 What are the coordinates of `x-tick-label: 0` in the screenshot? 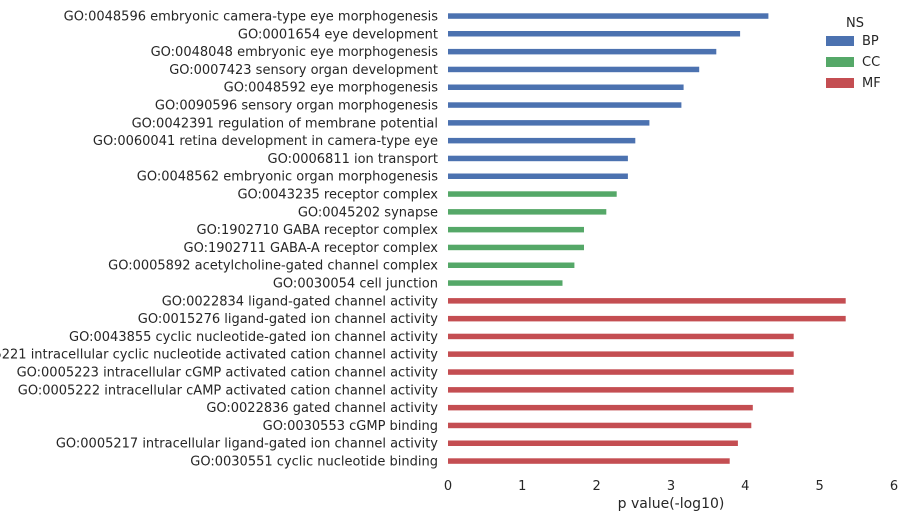 It's located at (448, 486).